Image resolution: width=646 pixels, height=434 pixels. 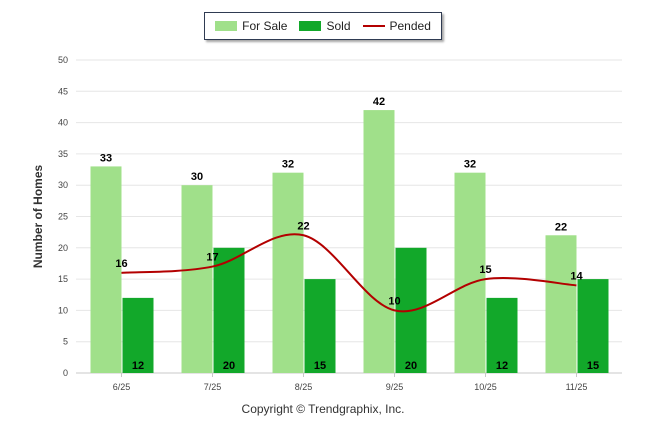 I want to click on copyright-footer: Copyright © Trendgraphix, Inc., so click(x=323, y=409).